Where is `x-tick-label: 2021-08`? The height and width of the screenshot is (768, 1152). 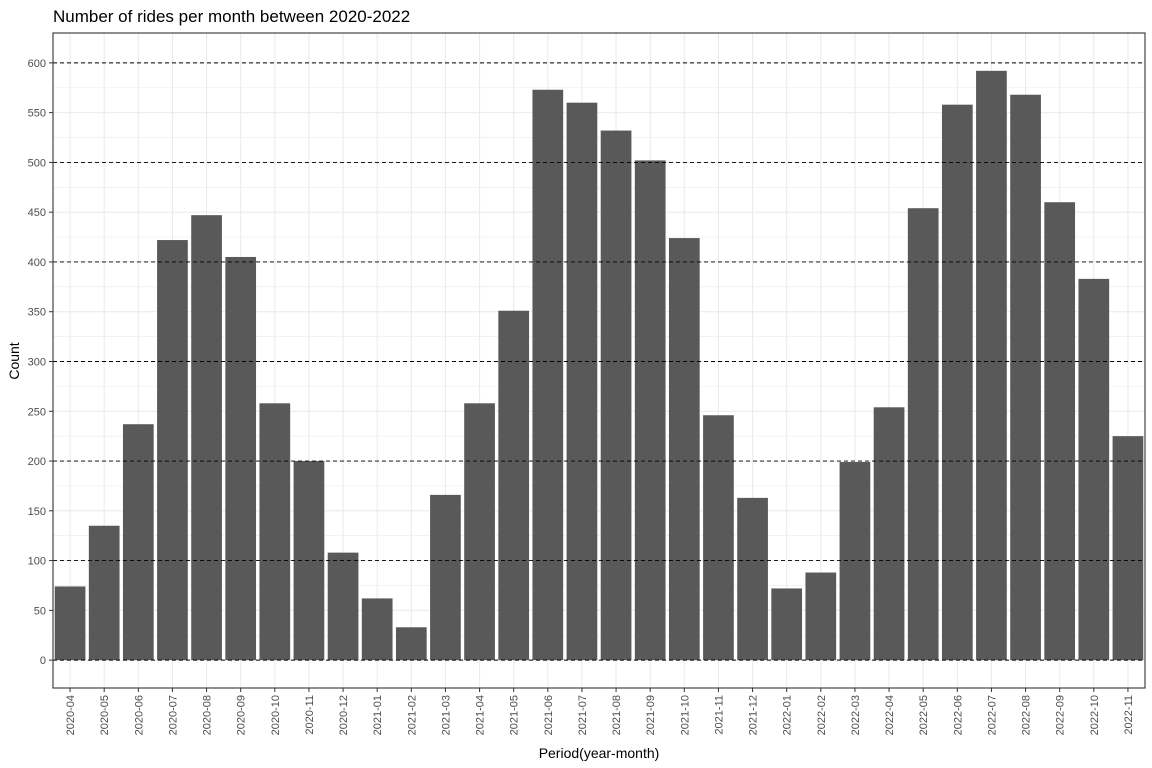
x-tick-label: 2021-08 is located at coordinates (617, 715).